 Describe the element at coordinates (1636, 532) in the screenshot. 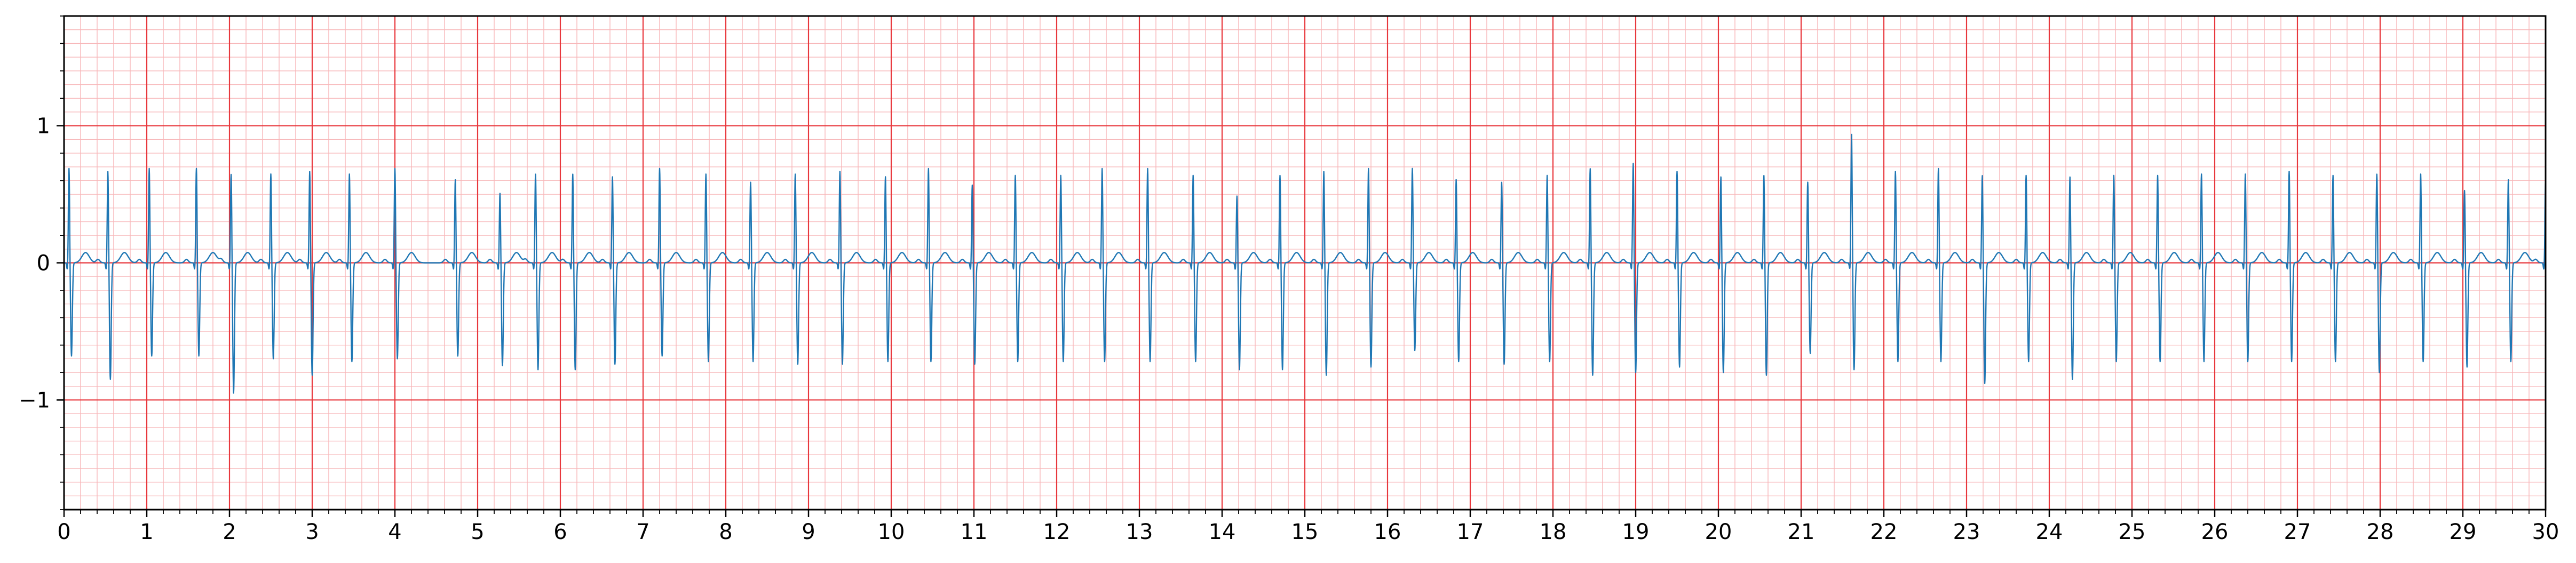

I see `x-tick-label: 19` at that location.